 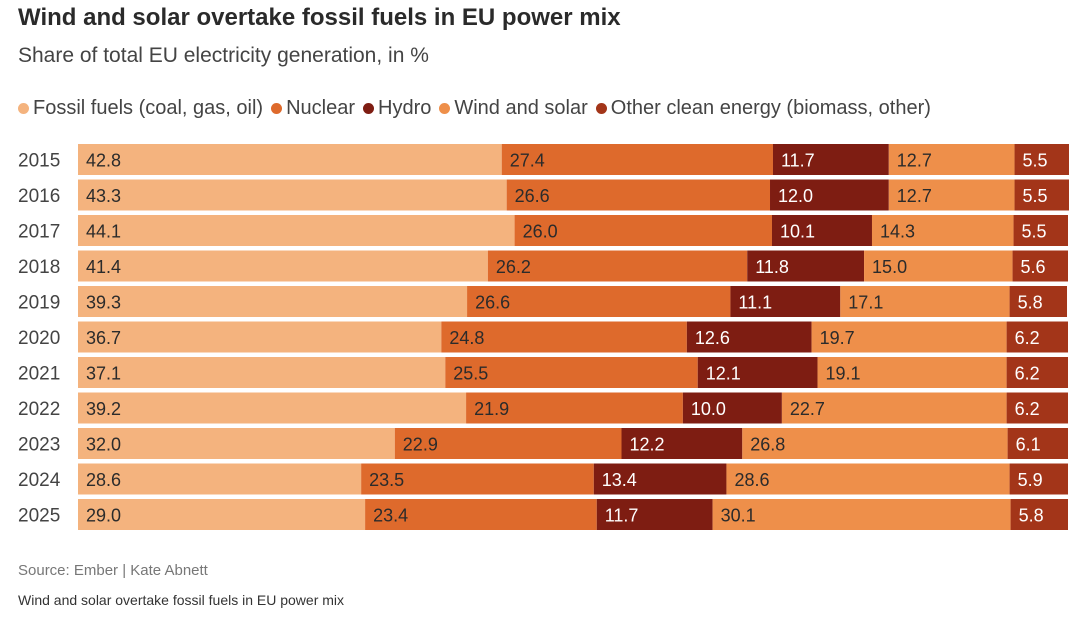 What do you see at coordinates (283, 266) in the screenshot?
I see `bar-fossil-2018` at bounding box center [283, 266].